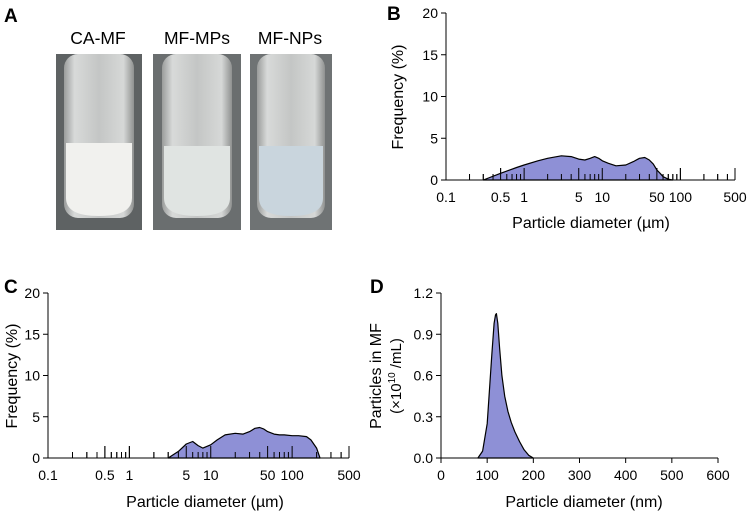 The width and height of the screenshot is (750, 515). I want to click on panel-d-x-tick-label: 400, so click(626, 475).